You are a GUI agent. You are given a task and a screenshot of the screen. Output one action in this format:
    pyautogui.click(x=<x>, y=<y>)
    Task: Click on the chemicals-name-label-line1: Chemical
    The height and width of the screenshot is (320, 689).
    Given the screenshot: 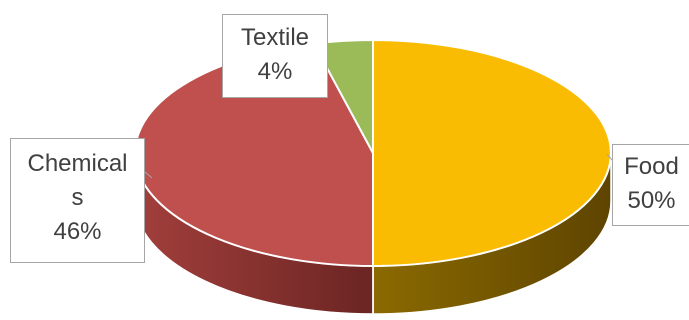 What is the action you would take?
    pyautogui.click(x=77, y=163)
    